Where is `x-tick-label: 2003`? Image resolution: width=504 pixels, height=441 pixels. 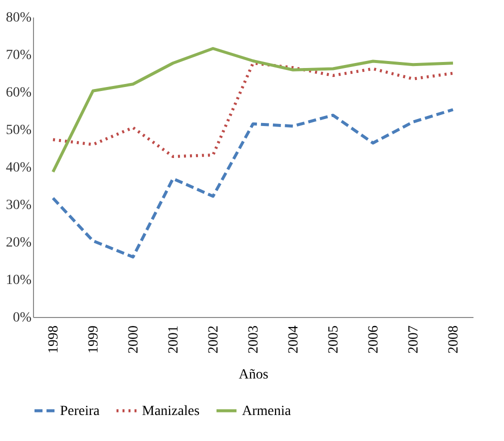 x-tick-label: 2003 is located at coordinates (254, 340).